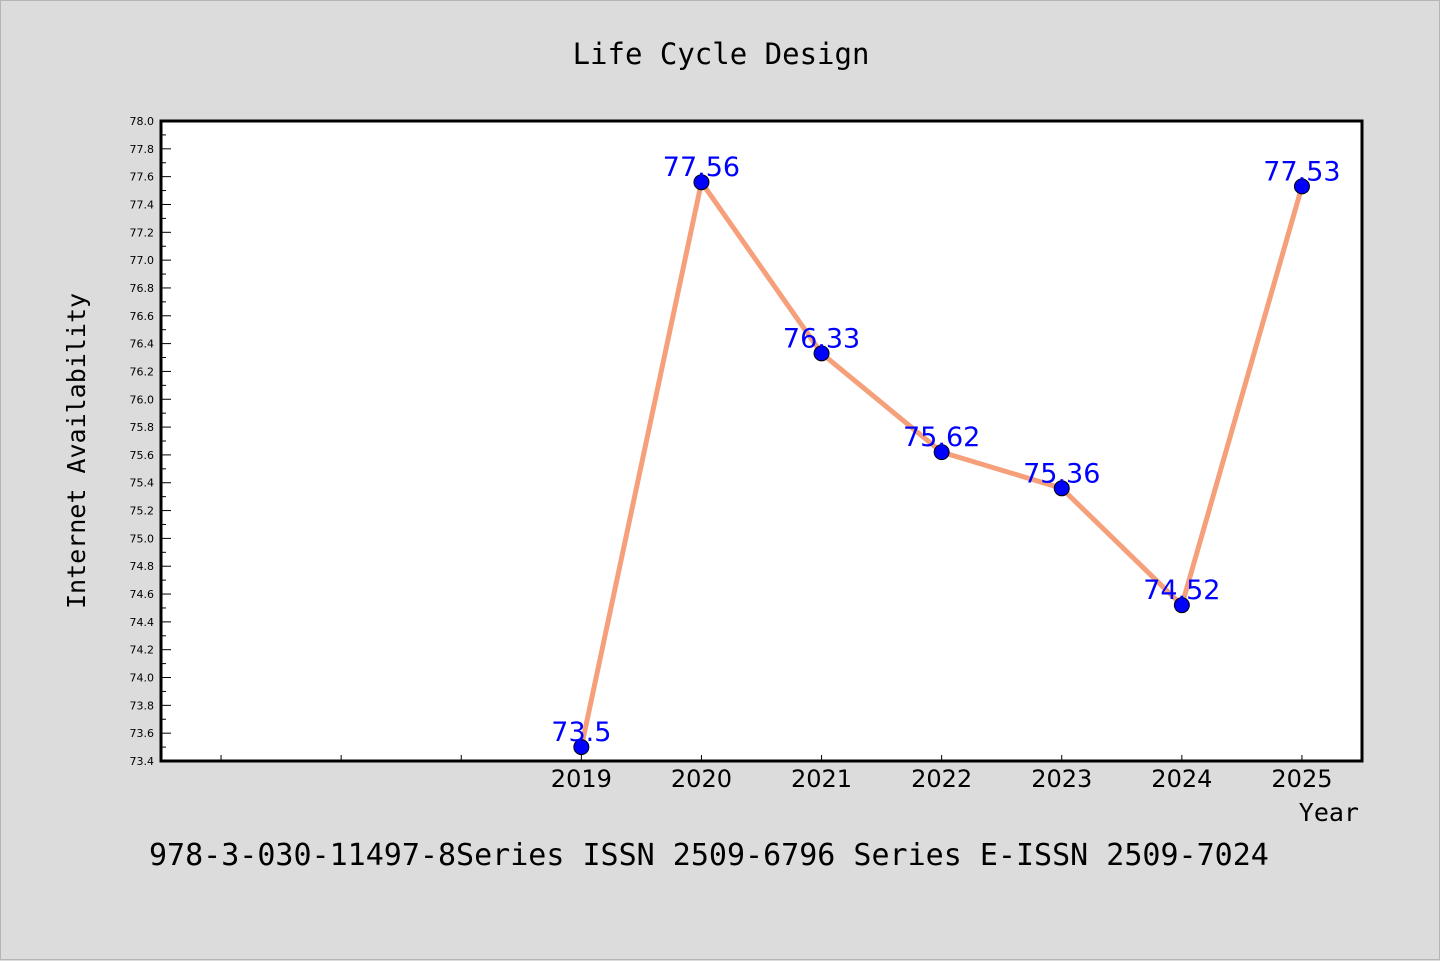 The height and width of the screenshot is (961, 1440). What do you see at coordinates (821, 338) in the screenshot?
I see `data-label: 76.33` at bounding box center [821, 338].